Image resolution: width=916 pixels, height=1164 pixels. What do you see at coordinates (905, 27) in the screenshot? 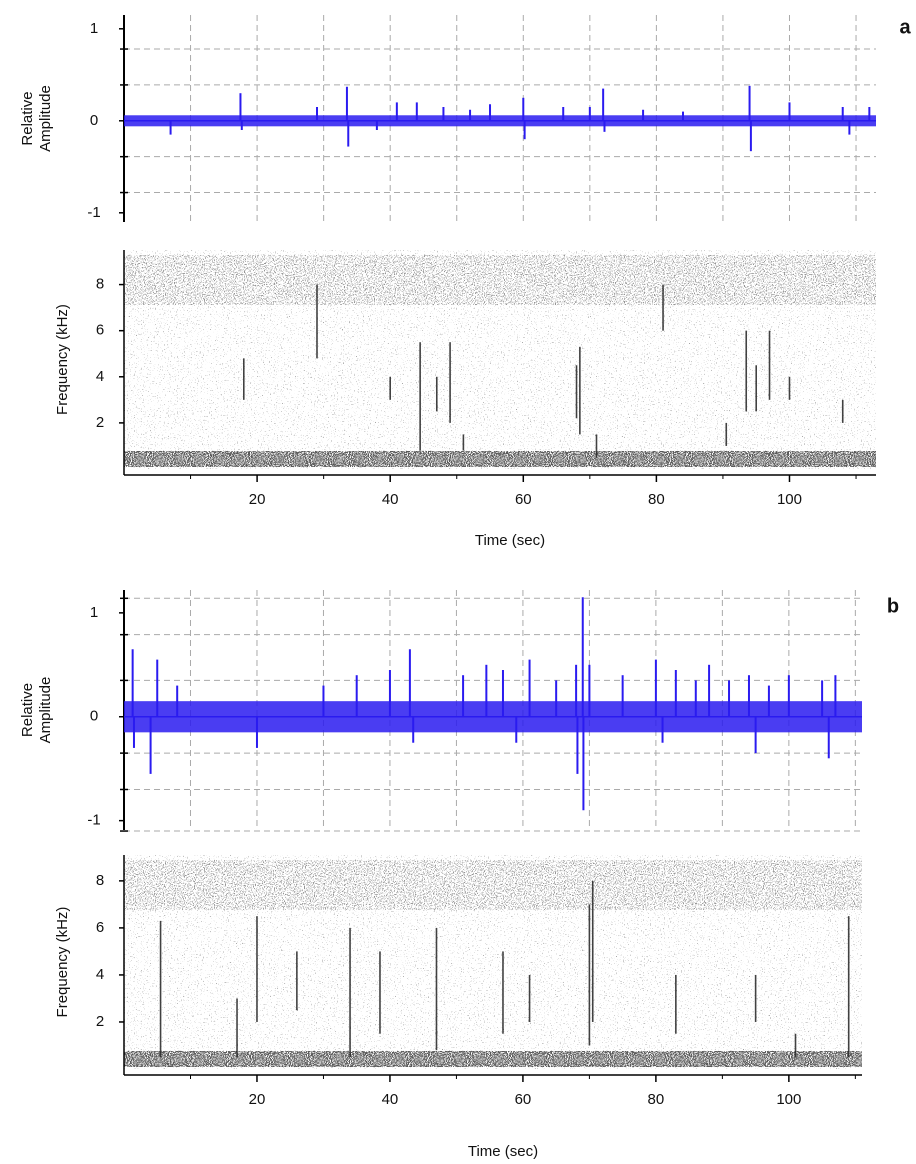
I see `panel-label: a` at bounding box center [905, 27].